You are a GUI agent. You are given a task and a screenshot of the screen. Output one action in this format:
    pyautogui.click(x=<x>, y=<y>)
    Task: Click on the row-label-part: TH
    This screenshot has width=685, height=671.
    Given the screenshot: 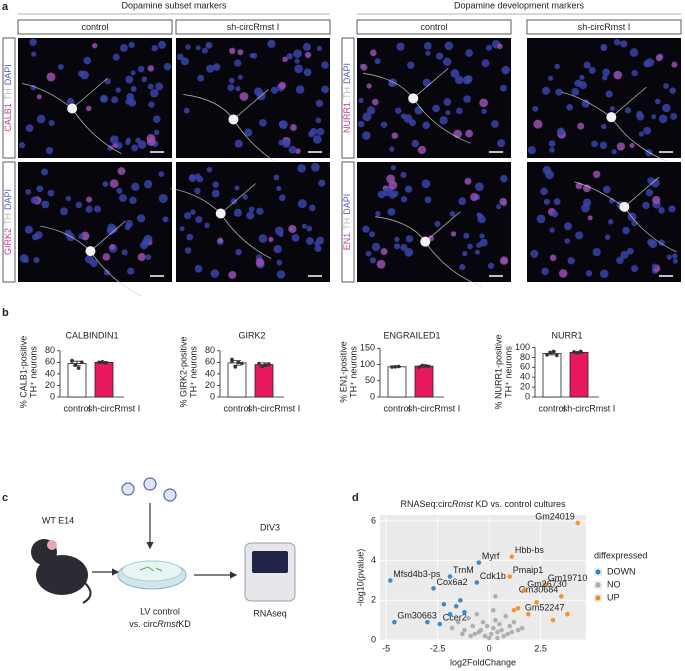 What is the action you would take?
    pyautogui.click(x=8, y=219)
    